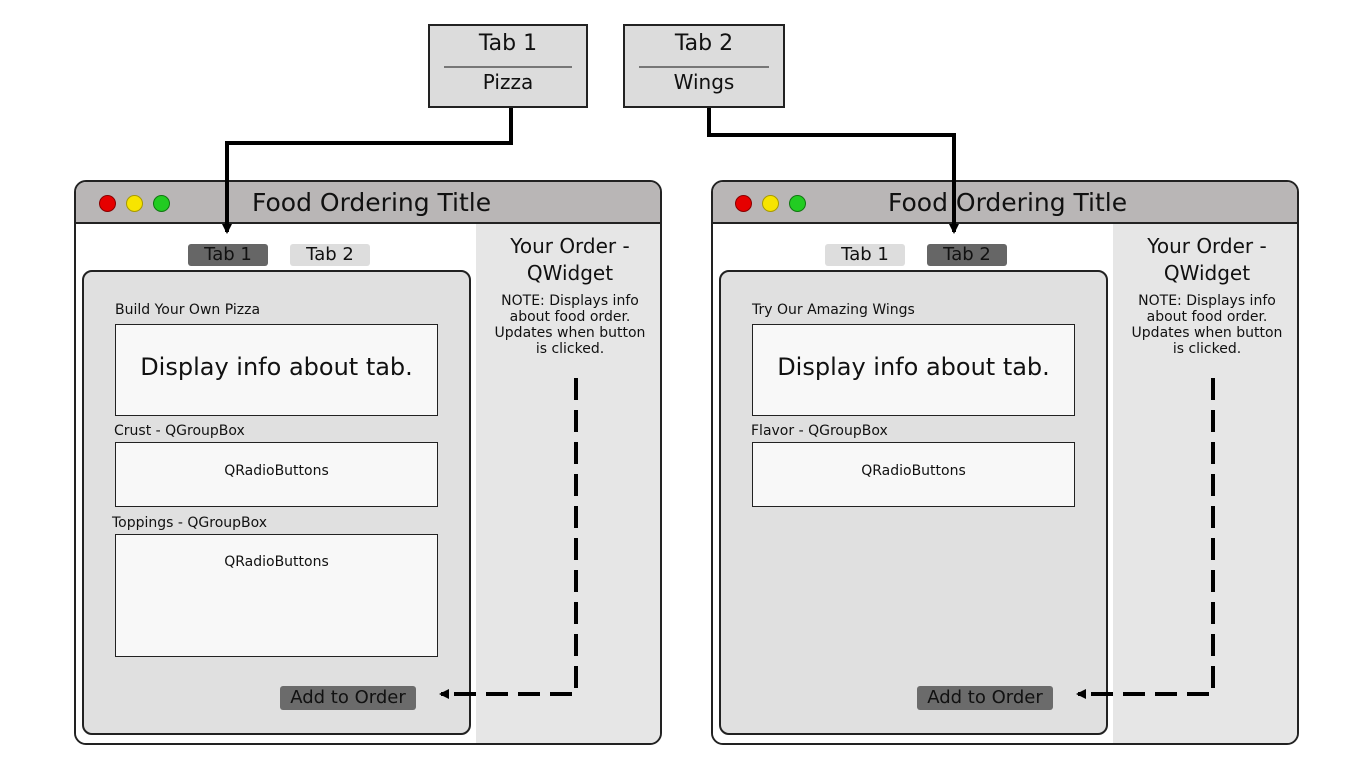 Image resolution: width=1351 pixels, height=775 pixels. What do you see at coordinates (704, 43) in the screenshot?
I see `callout-tab-label: Tab 2` at bounding box center [704, 43].